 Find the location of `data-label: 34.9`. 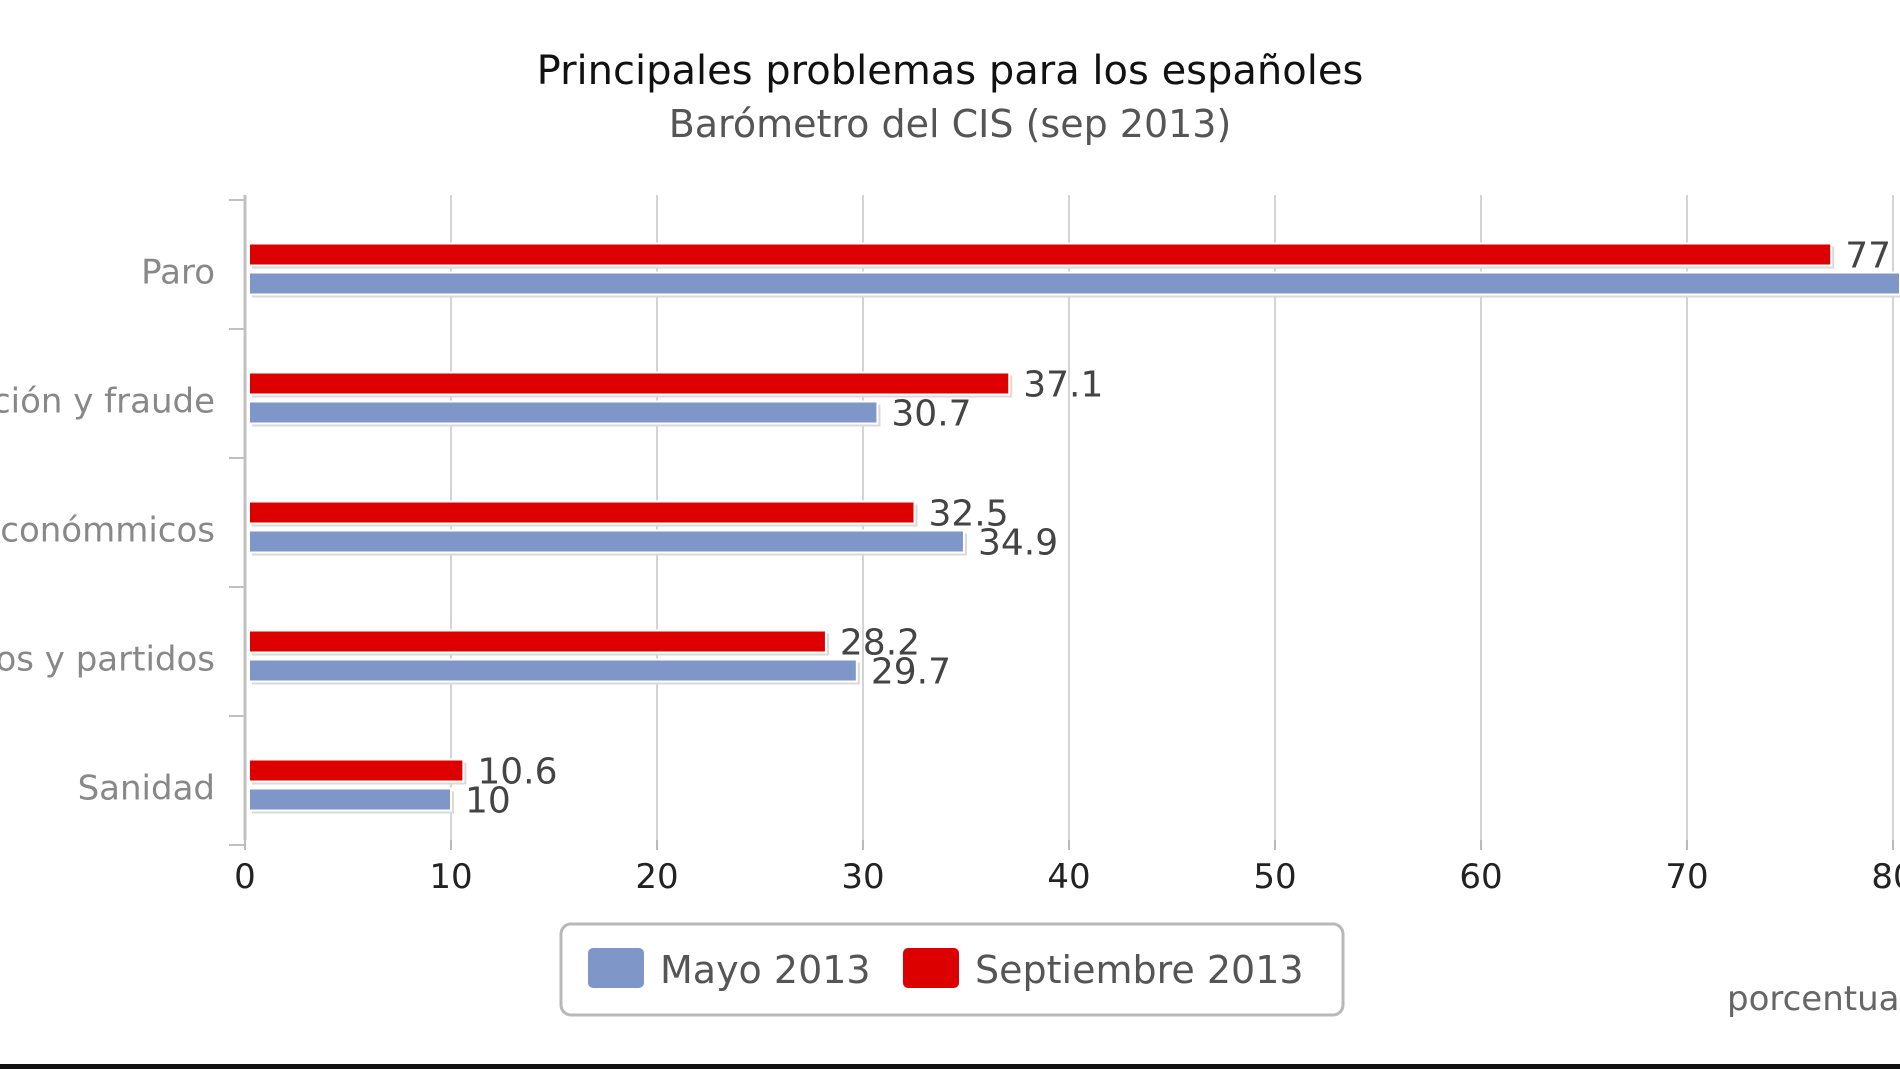

data-label: 34.9 is located at coordinates (1018, 543).